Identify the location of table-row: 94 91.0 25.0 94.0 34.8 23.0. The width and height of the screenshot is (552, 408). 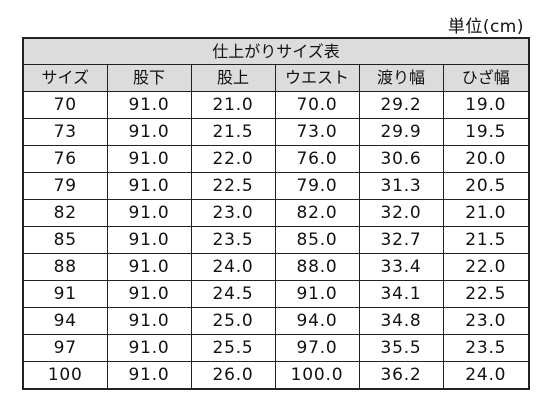
(276, 321).